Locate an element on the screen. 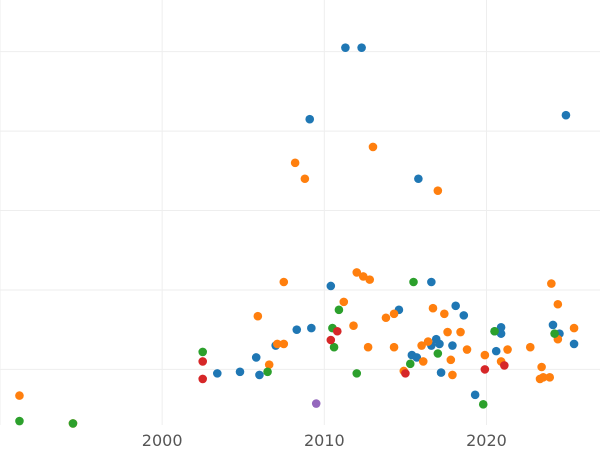 The image size is (600, 450). x-axis-ticks: 2000 2010 2020 is located at coordinates (324, 440).